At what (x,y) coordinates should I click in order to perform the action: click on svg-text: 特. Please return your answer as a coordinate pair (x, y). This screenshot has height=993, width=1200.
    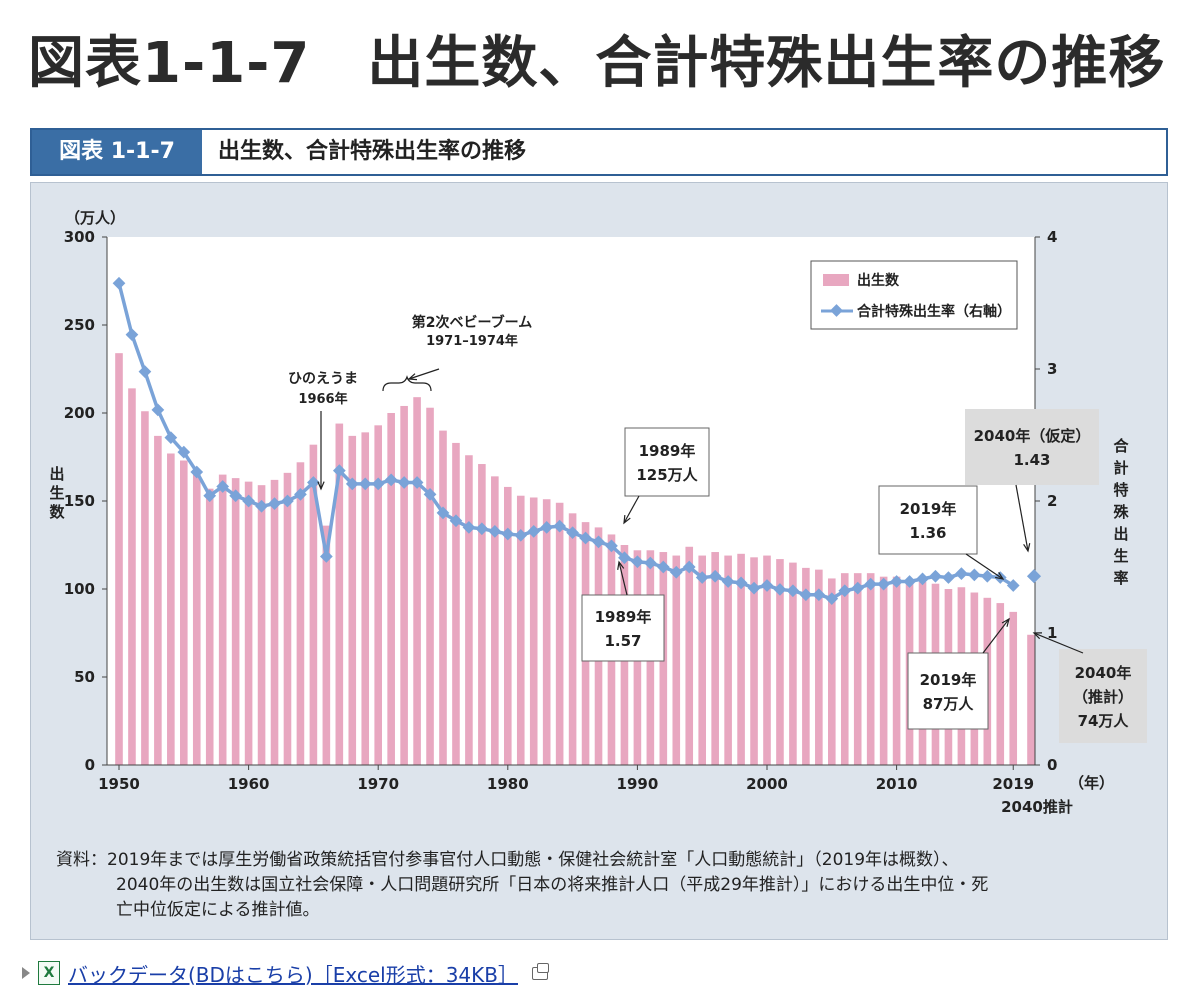
    Looking at the image, I should click on (1120, 490).